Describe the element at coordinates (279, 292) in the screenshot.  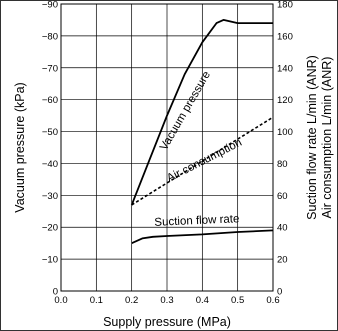
I see `y2-tick-label: 0` at that location.